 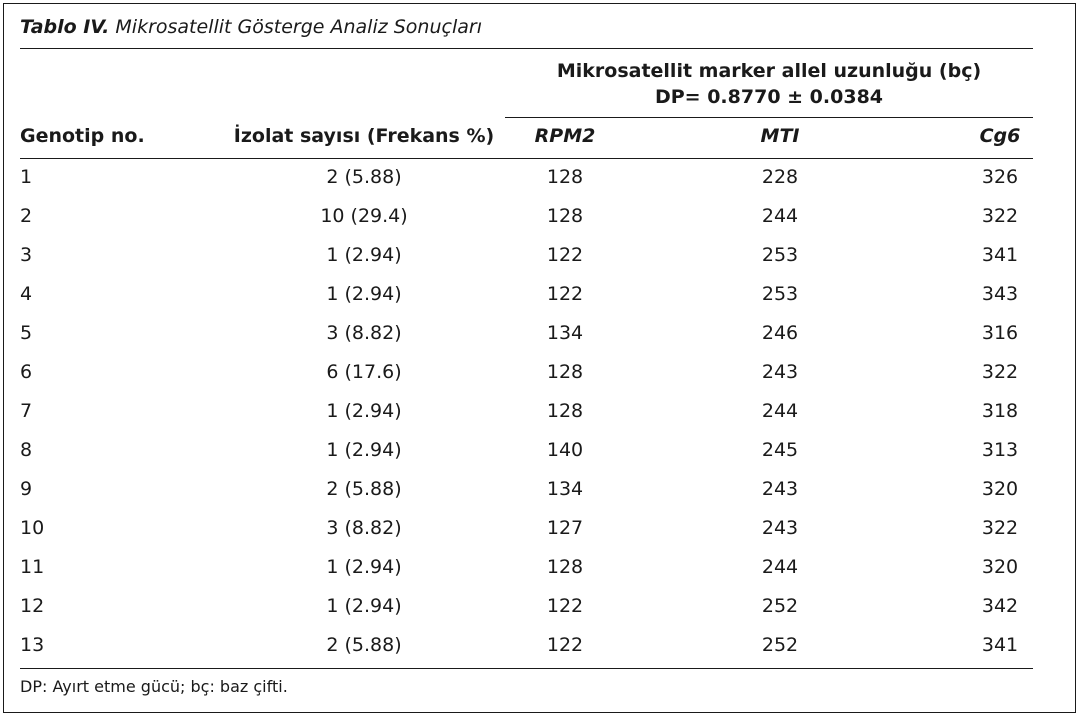 I want to click on cell-genotype: 5, so click(x=26, y=333).